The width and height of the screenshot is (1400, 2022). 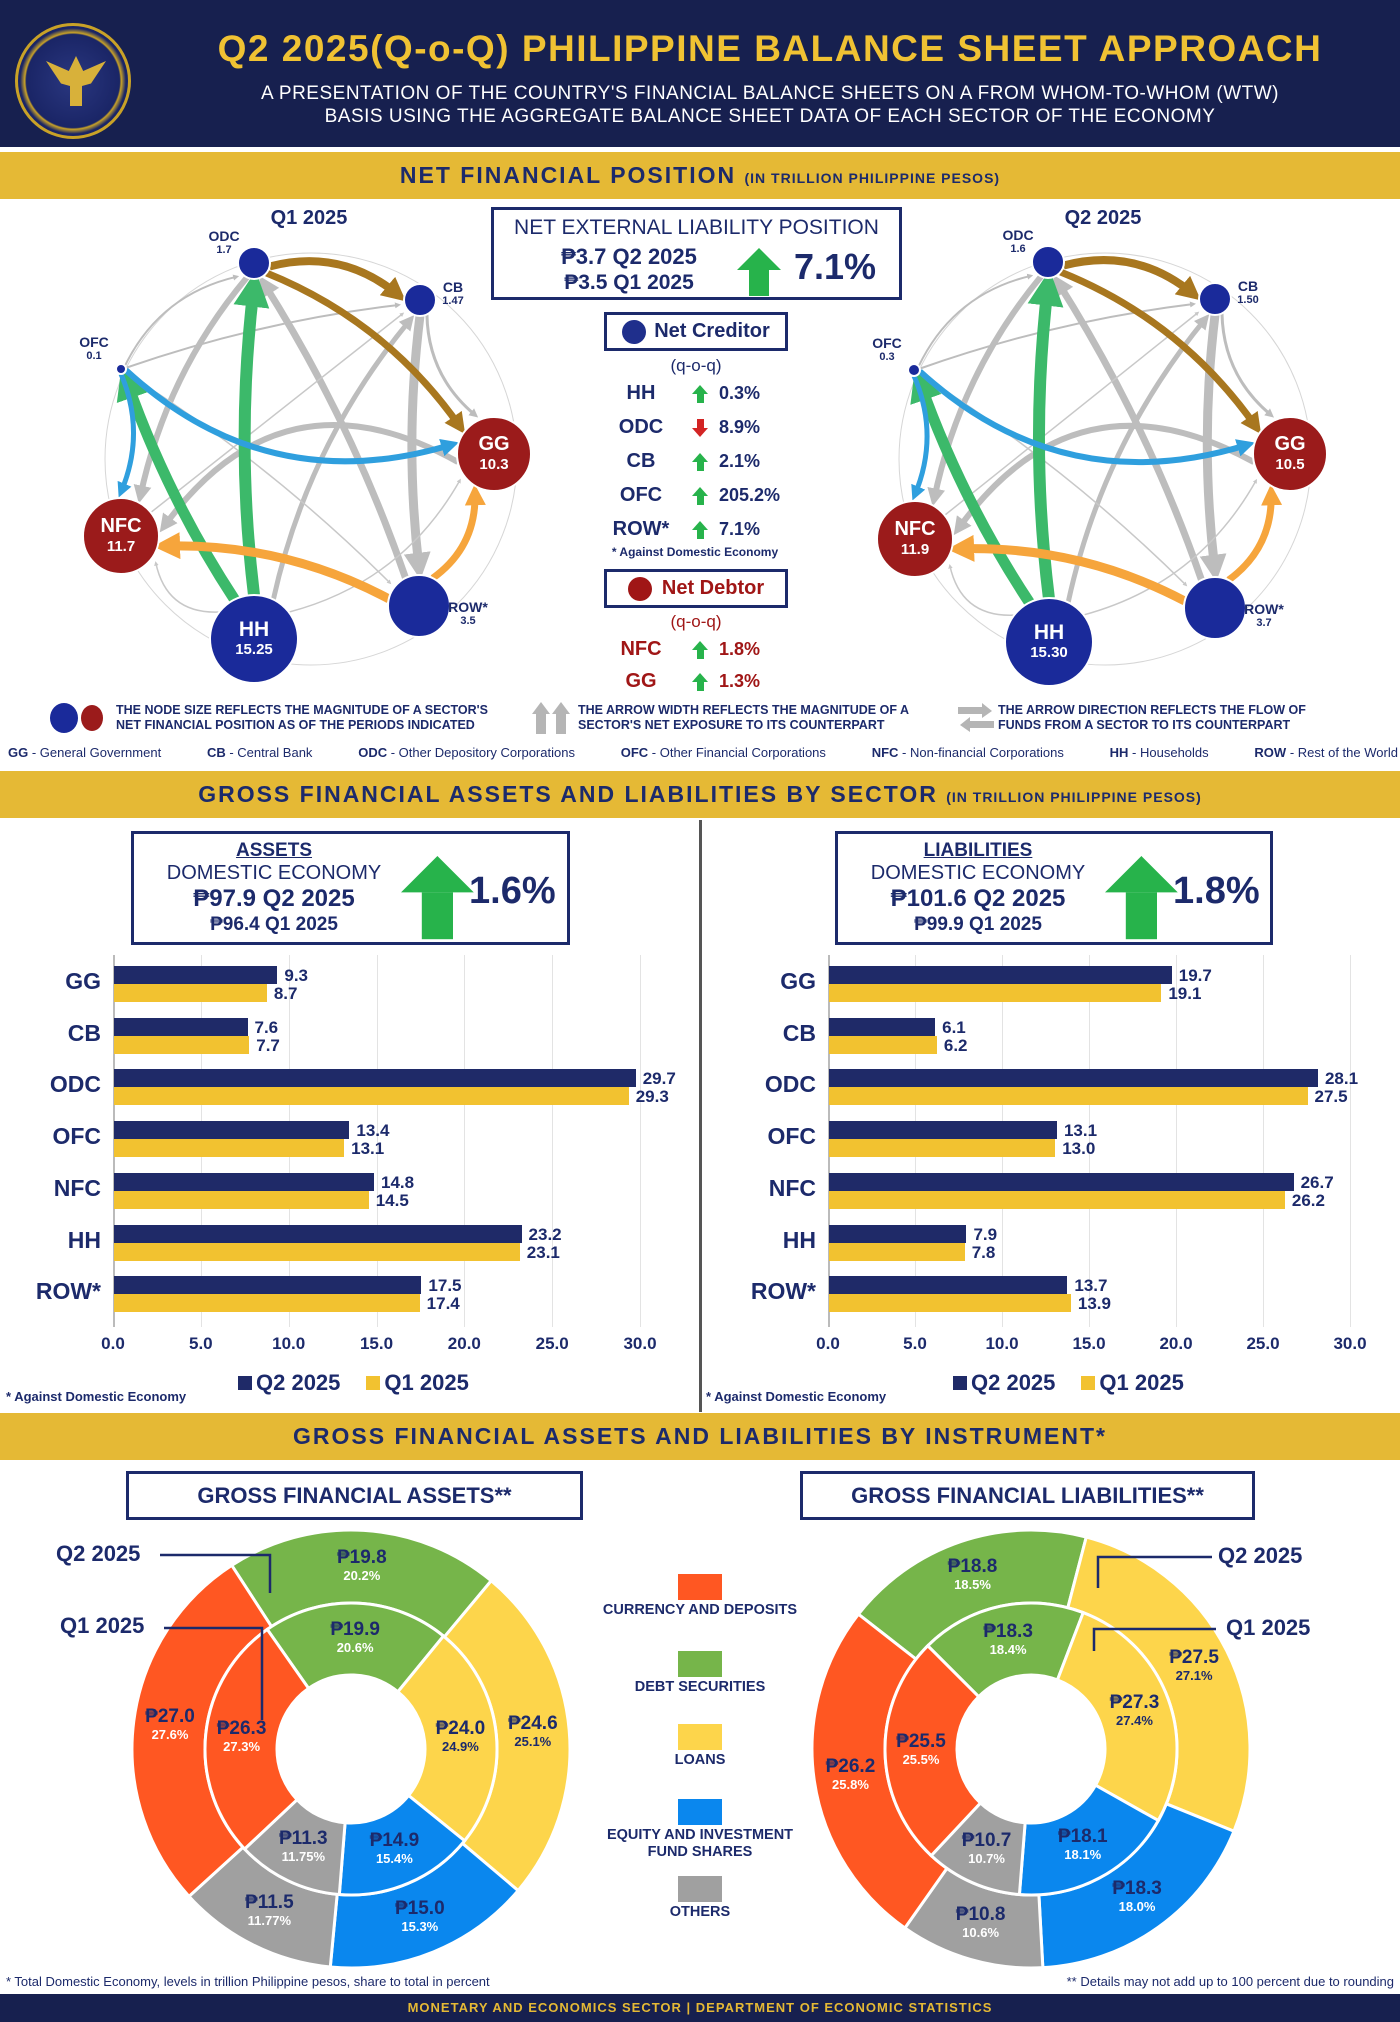 What do you see at coordinates (1008, 1632) in the screenshot?
I see `slice-value: ₱18.3` at bounding box center [1008, 1632].